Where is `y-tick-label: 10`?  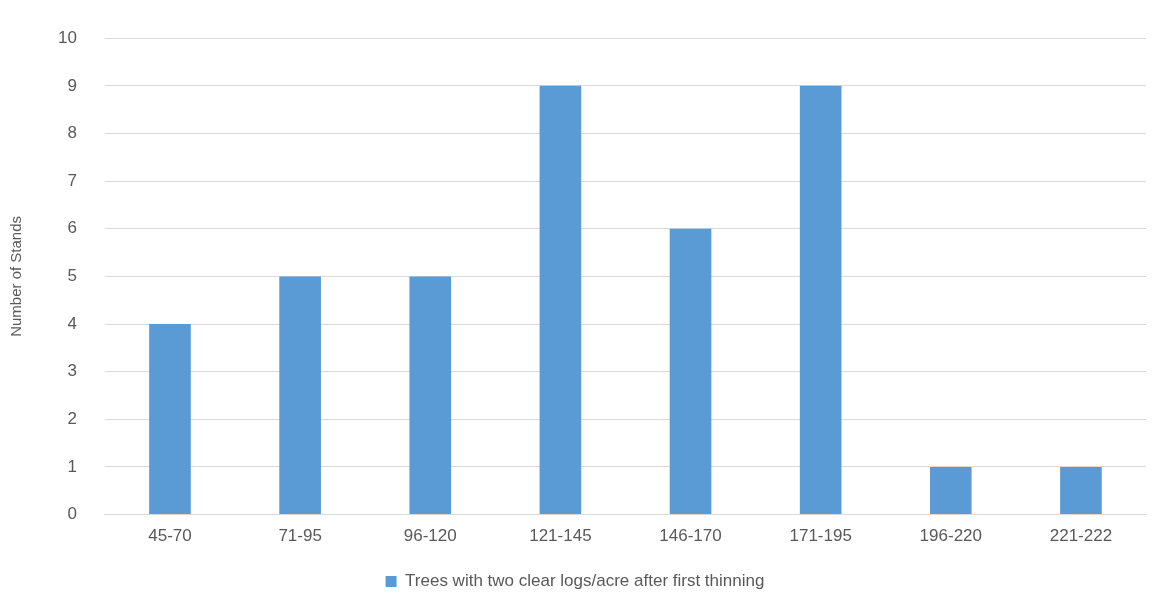
y-tick-label: 10 is located at coordinates (67, 37).